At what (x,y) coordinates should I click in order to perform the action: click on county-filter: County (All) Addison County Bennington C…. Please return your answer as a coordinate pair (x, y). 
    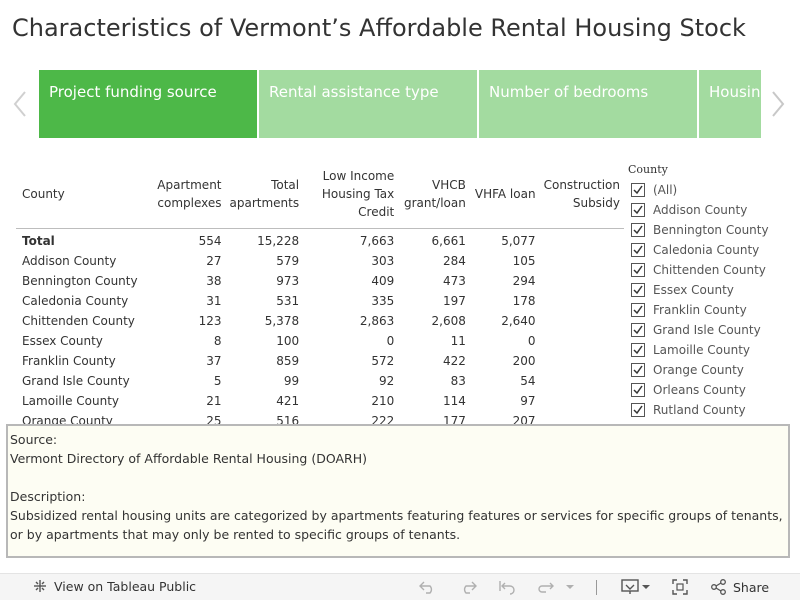
    Looking at the image, I should click on (714, 294).